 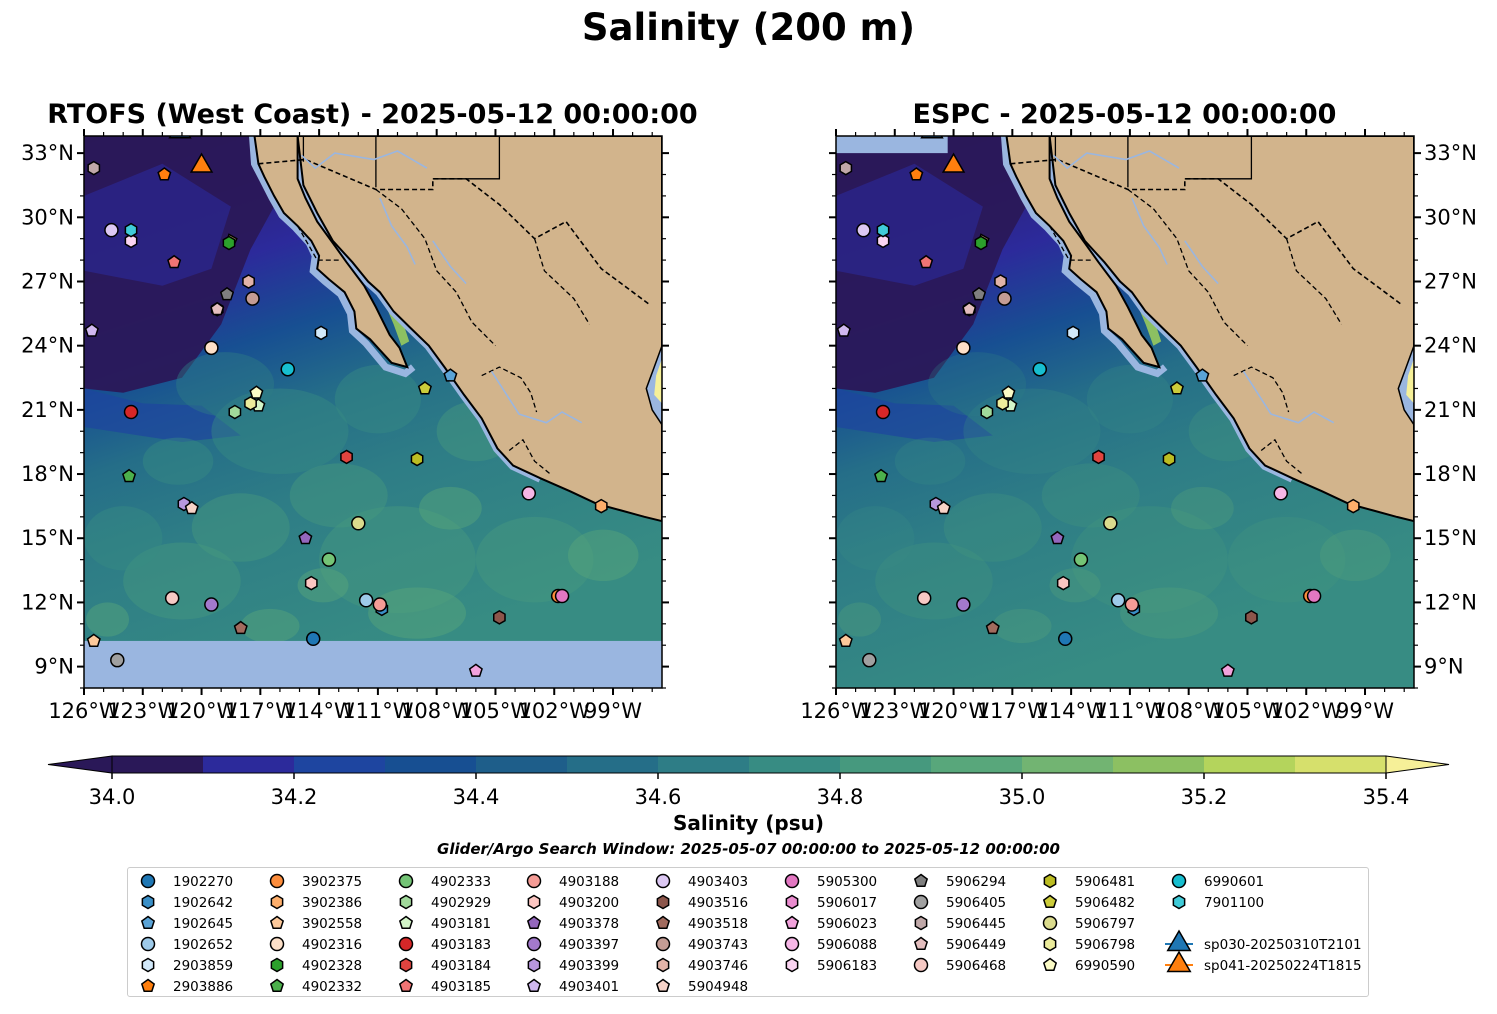 I want to click on legend-label: 3902375, so click(x=332, y=882).